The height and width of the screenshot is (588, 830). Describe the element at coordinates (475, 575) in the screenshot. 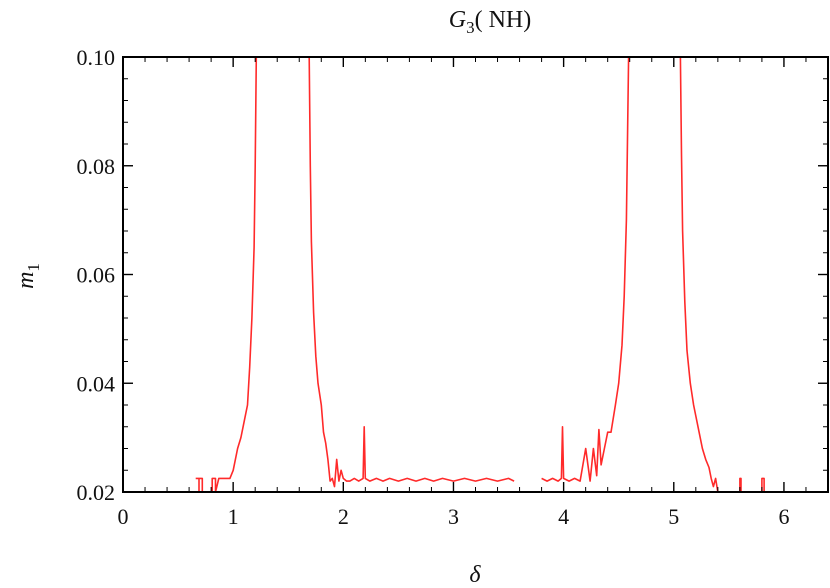

I see `x-axis-title: δ` at that location.